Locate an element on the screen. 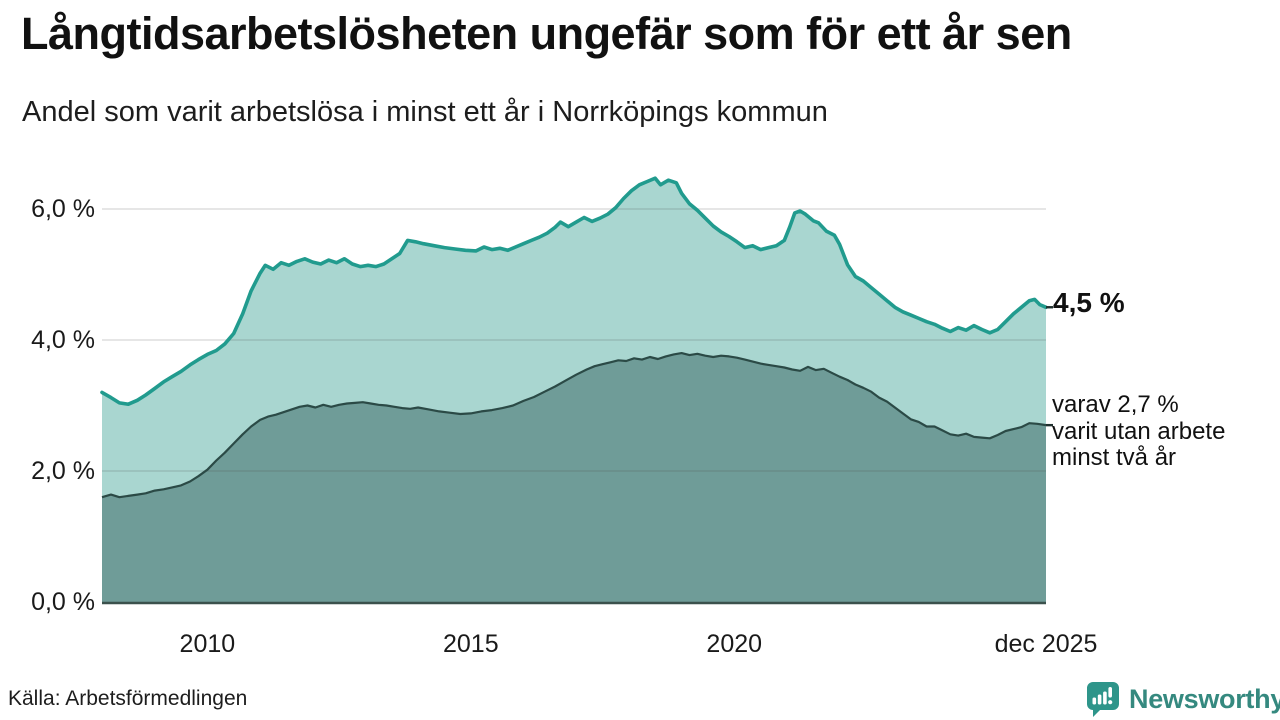 This screenshot has height=720, width=1280. latest-total-annotation: 4,5 % is located at coordinates (1089, 303).